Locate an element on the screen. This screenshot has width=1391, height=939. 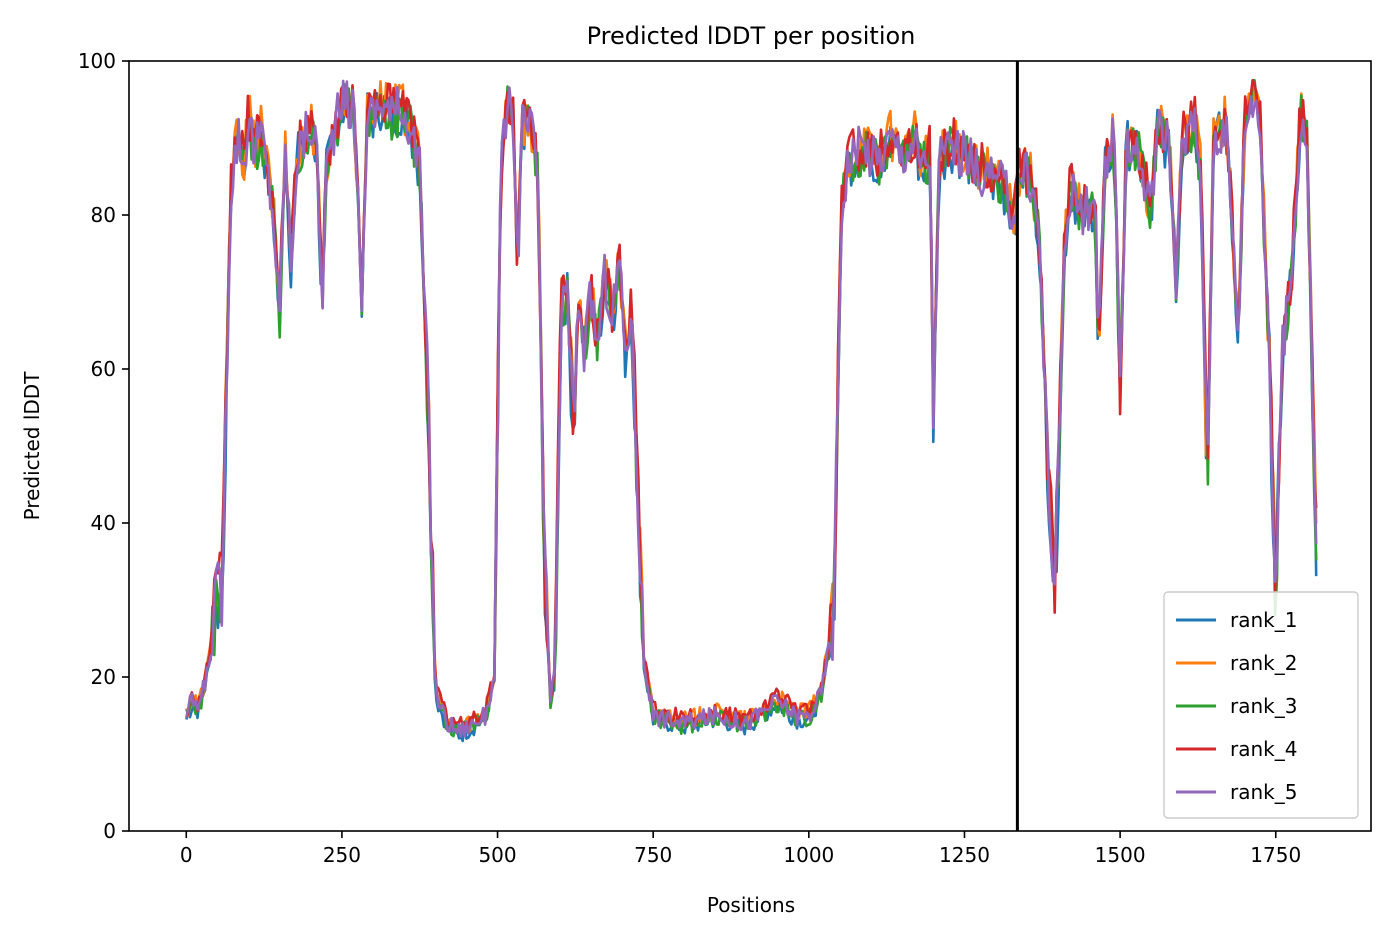
x-tick-label: 1250 is located at coordinates (964, 855).